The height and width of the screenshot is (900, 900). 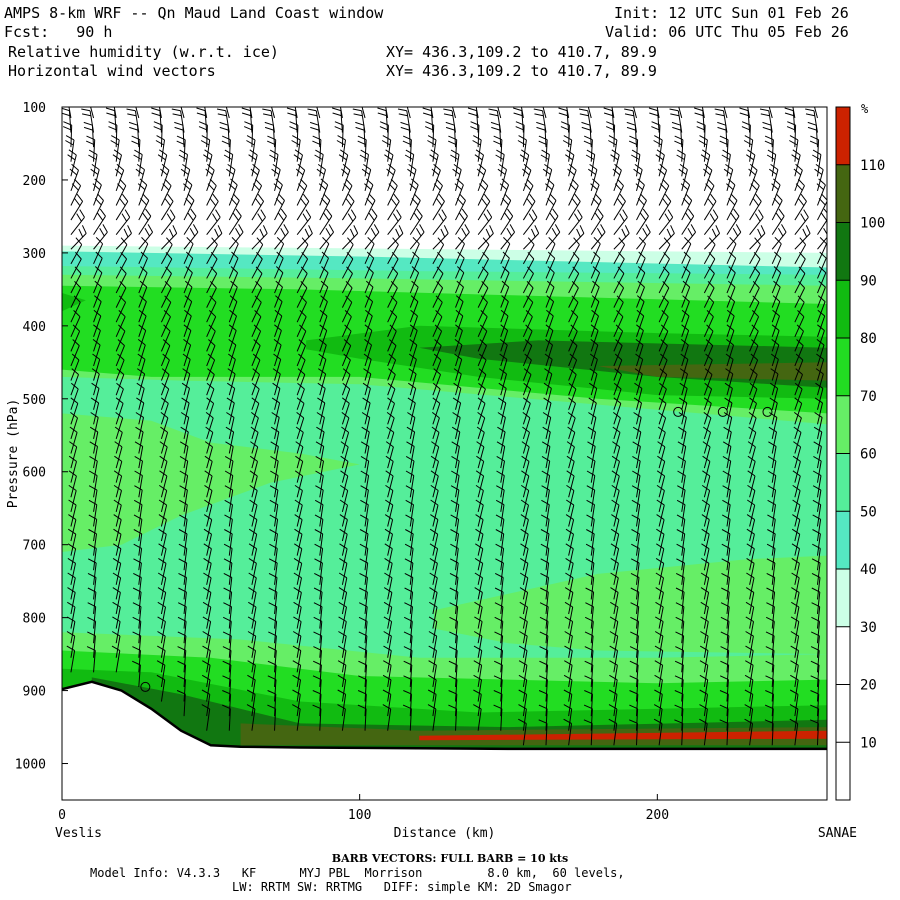 I want to click on x-tick-label: 100, so click(x=359, y=815).